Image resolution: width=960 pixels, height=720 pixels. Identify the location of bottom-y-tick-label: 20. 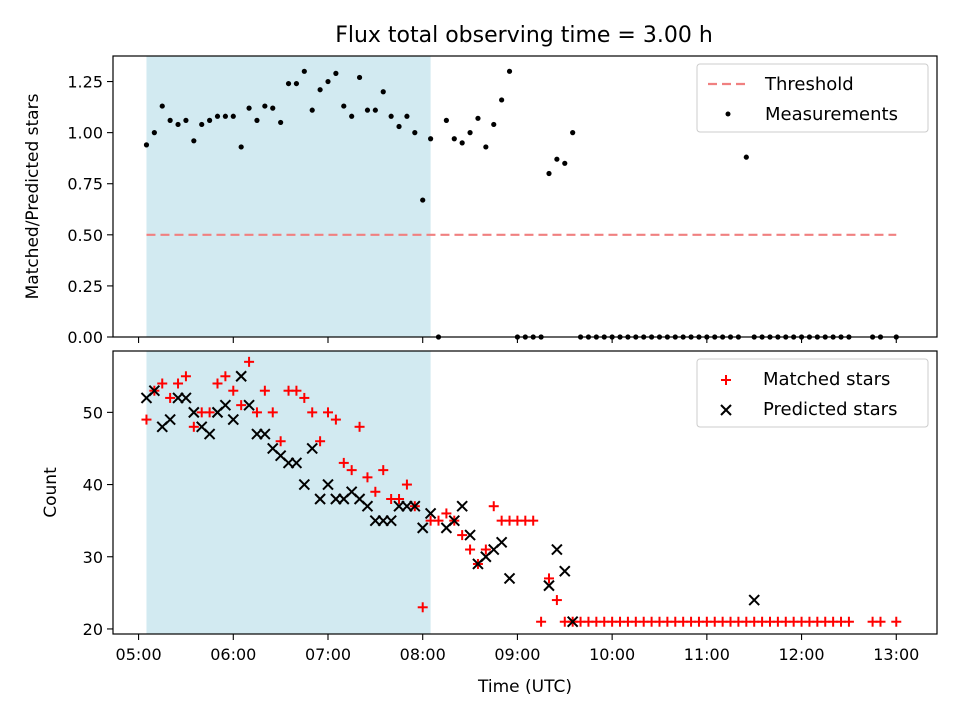
(93, 629).